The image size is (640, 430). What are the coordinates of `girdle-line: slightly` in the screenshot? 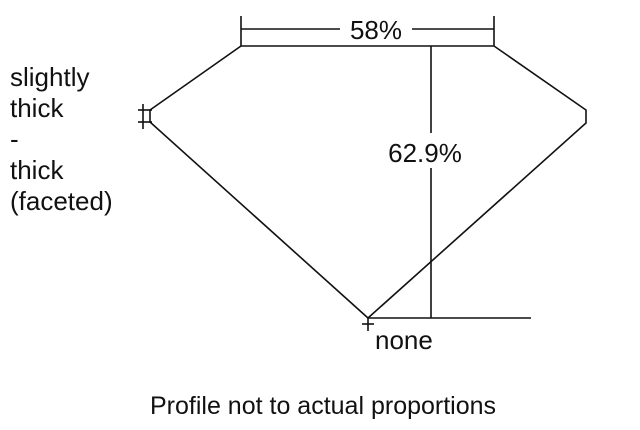 It's located at (50, 77).